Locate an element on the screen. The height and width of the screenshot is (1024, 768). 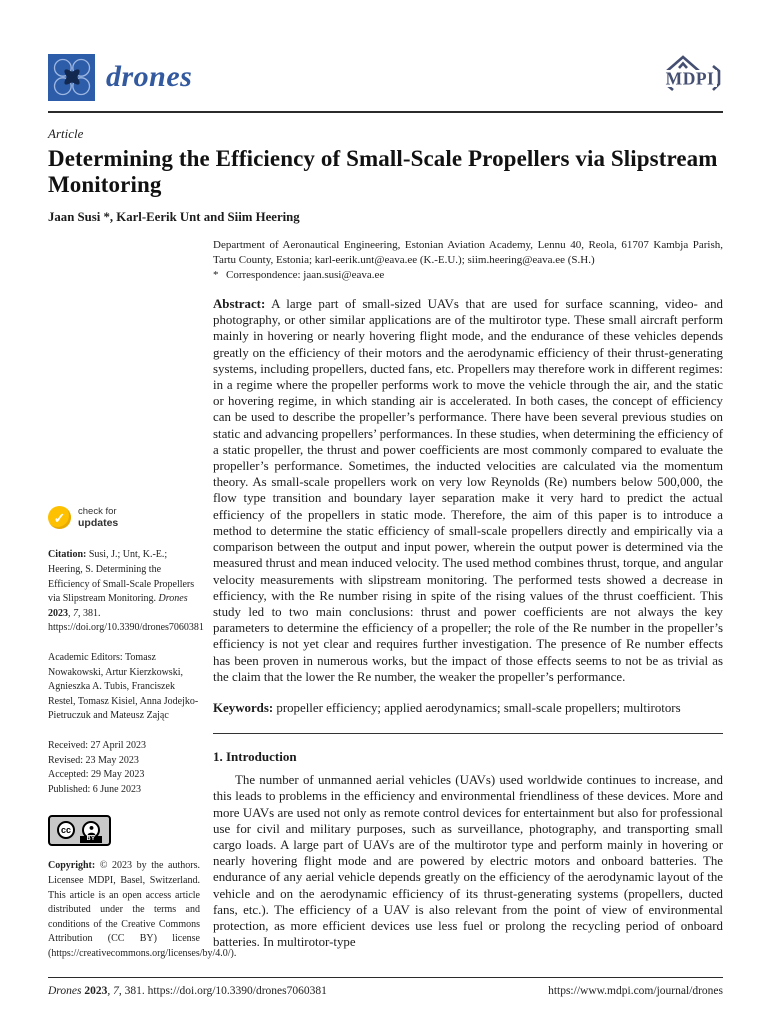
by-label: BY is located at coordinates (91, 840).